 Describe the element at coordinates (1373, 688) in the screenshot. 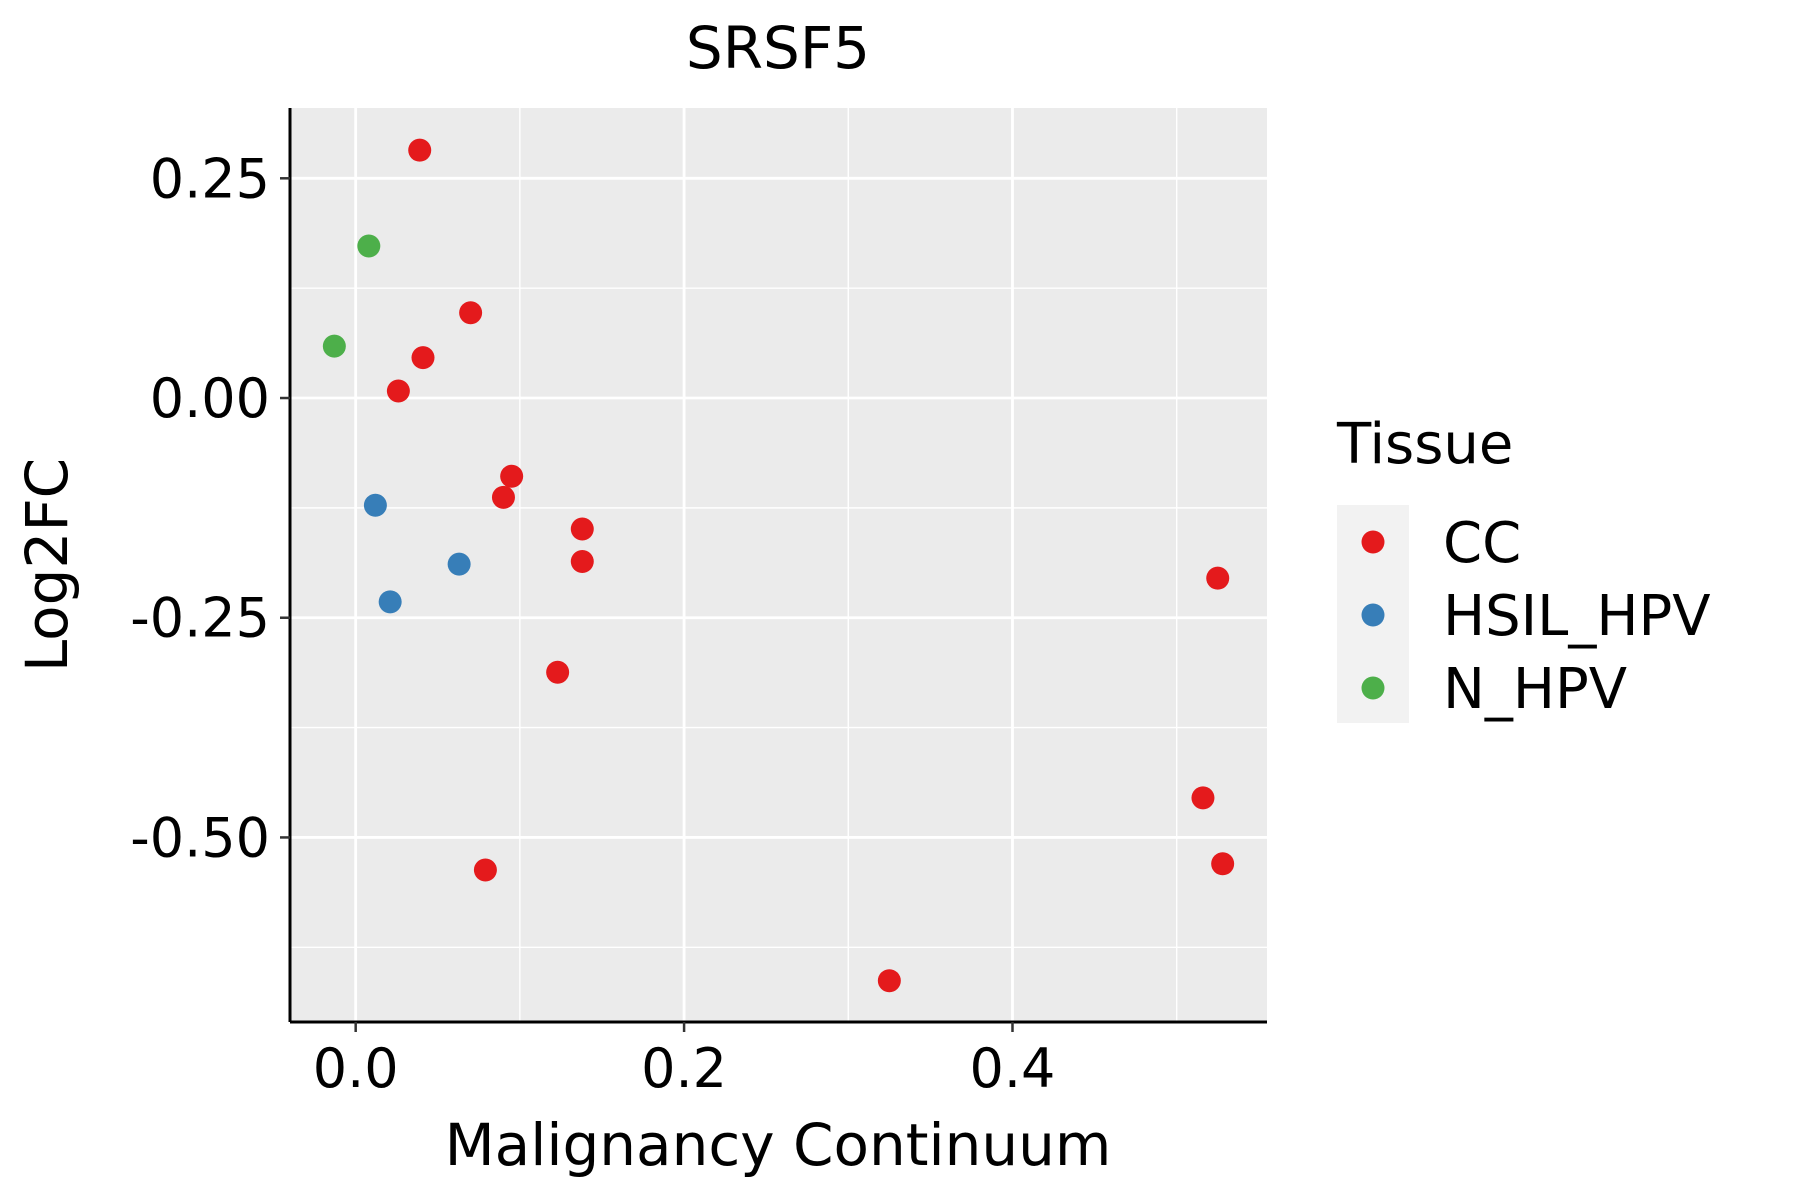

I see `legend-marker-n-hpv` at that location.